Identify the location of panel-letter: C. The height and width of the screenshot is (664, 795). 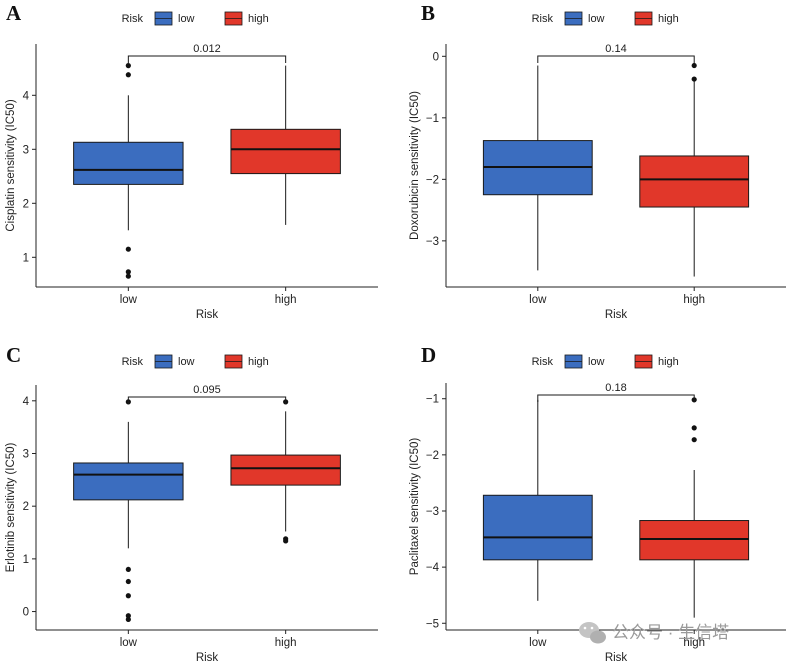
(13, 355).